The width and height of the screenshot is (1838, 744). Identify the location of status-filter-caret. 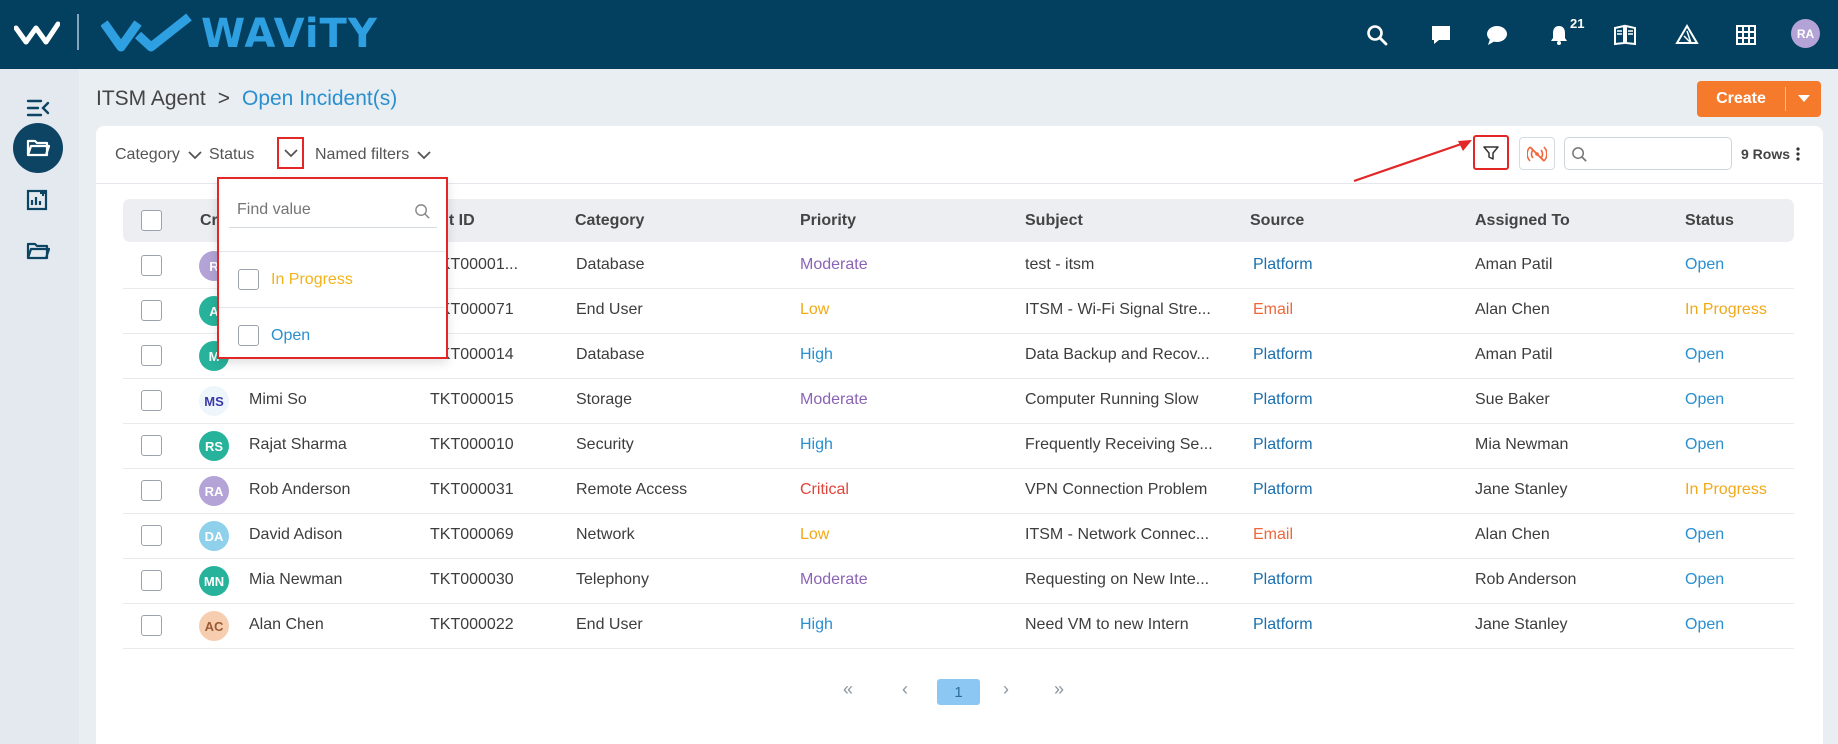
(290, 153).